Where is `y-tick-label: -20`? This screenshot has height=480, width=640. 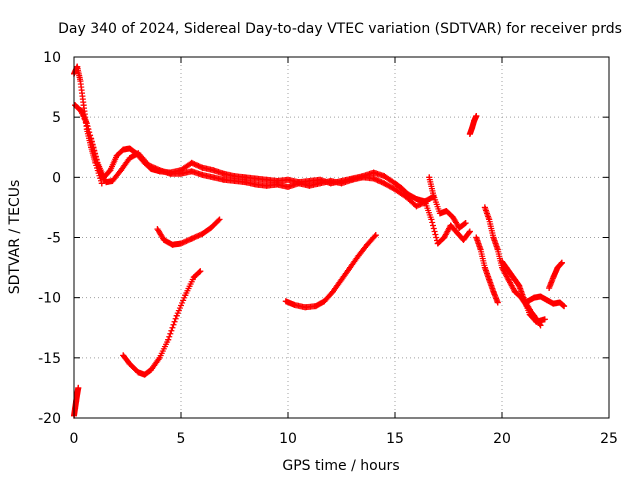
y-tick-label: -20 is located at coordinates (49, 419).